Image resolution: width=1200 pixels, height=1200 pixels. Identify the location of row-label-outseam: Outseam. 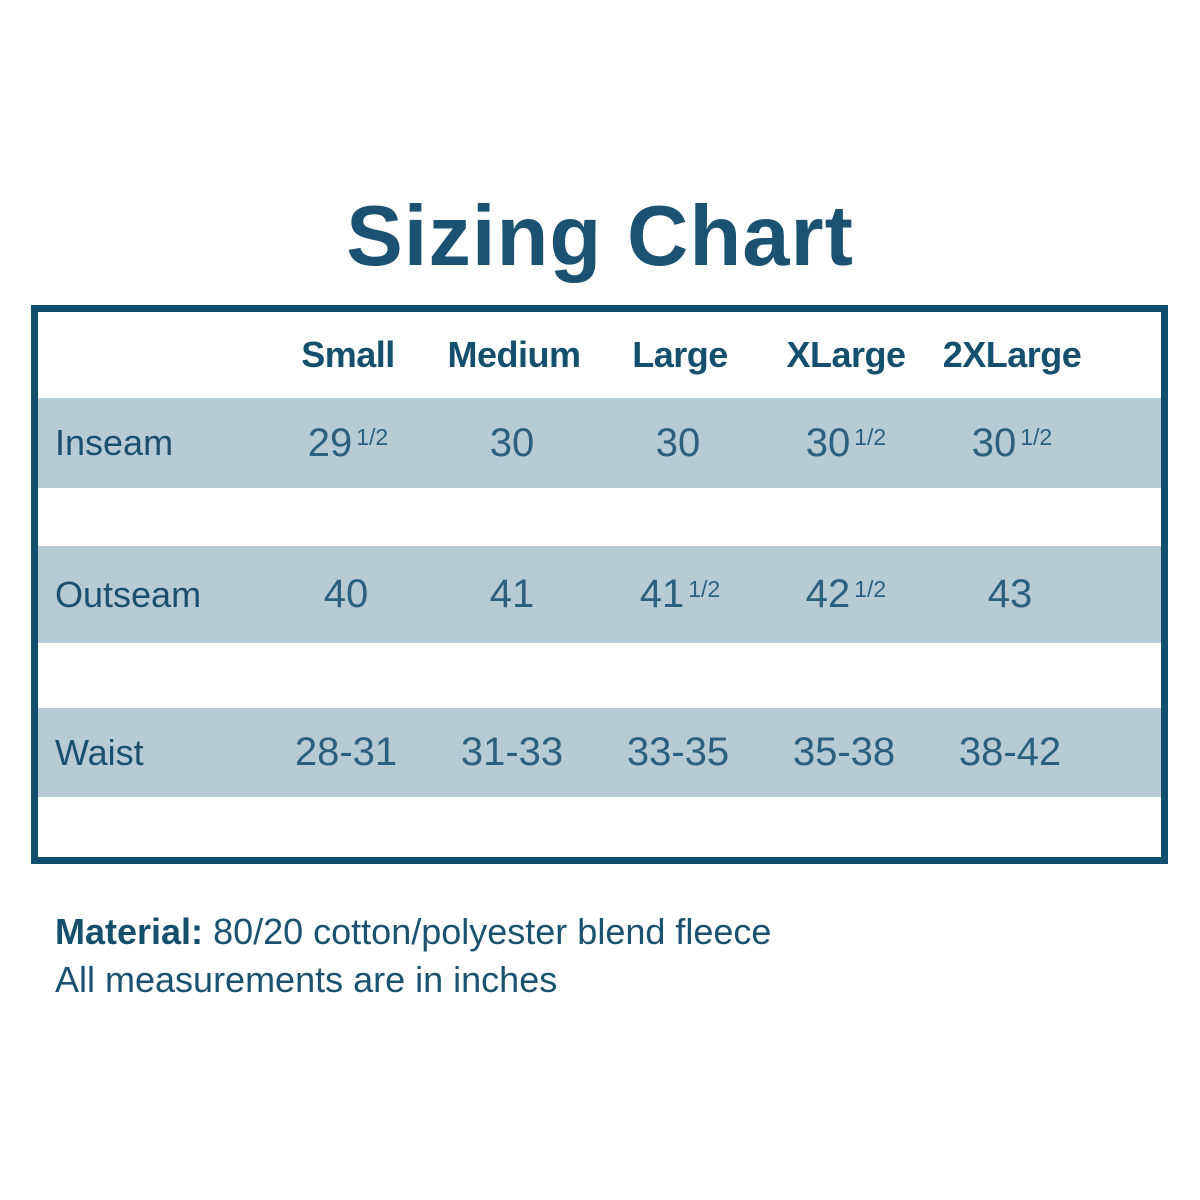
(128, 594).